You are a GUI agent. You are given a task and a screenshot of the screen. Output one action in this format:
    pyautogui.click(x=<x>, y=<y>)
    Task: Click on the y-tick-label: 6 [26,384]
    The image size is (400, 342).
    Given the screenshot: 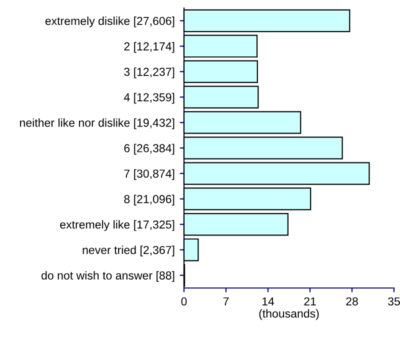 What is the action you would take?
    pyautogui.click(x=149, y=149)
    